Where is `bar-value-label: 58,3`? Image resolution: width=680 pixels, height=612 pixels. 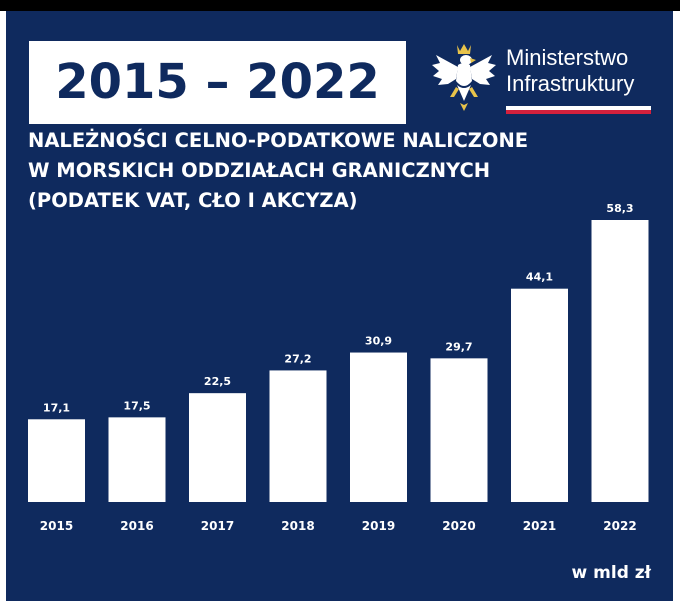
bar-value-label: 58,3 is located at coordinates (619, 208).